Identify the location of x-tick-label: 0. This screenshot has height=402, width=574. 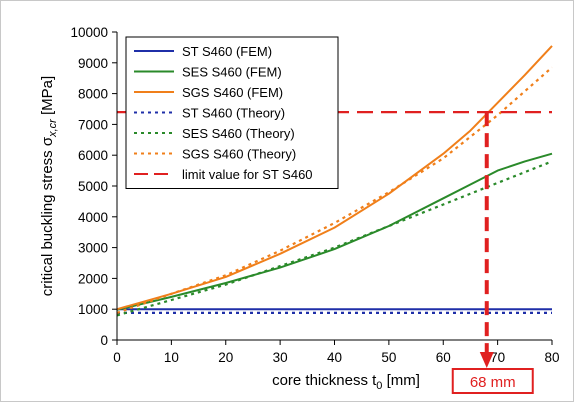
(117, 357).